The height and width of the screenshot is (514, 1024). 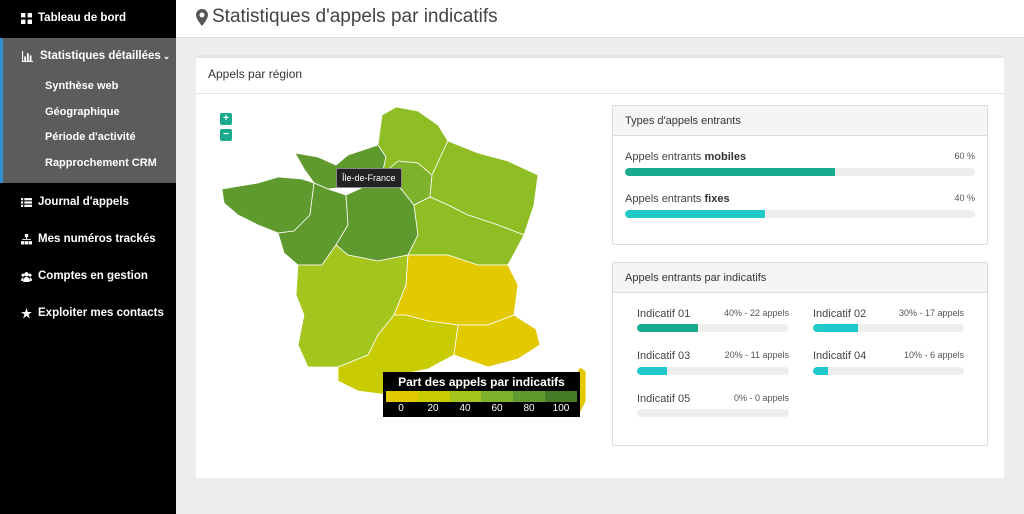 I want to click on subitem-crm: Rapprochement CRM, so click(x=101, y=163).